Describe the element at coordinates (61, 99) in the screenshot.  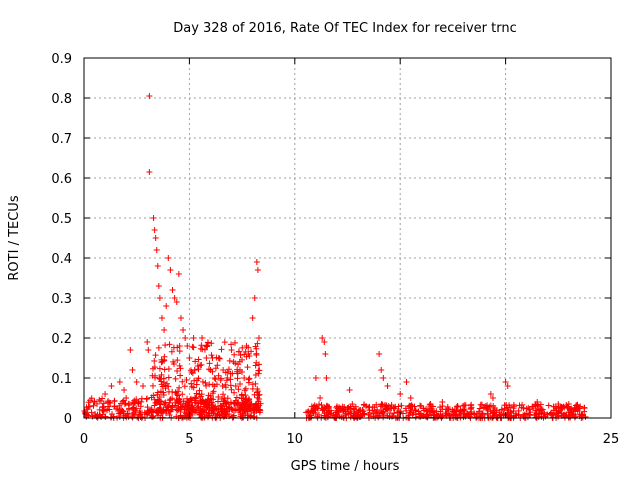
I see `y-tick-label: 0.8` at that location.